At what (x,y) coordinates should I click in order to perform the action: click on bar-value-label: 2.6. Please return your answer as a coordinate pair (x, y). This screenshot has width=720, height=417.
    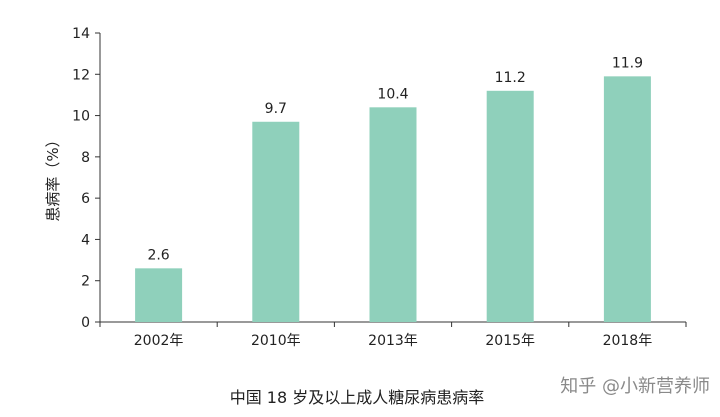
    Looking at the image, I should click on (158, 255).